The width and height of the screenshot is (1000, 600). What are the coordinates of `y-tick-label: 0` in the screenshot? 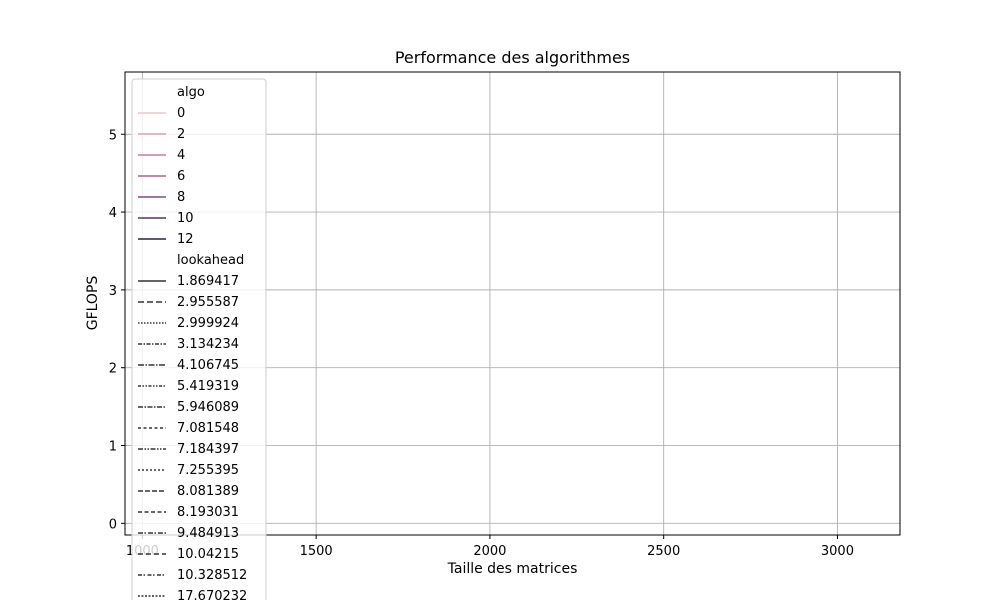 It's located at (113, 524).